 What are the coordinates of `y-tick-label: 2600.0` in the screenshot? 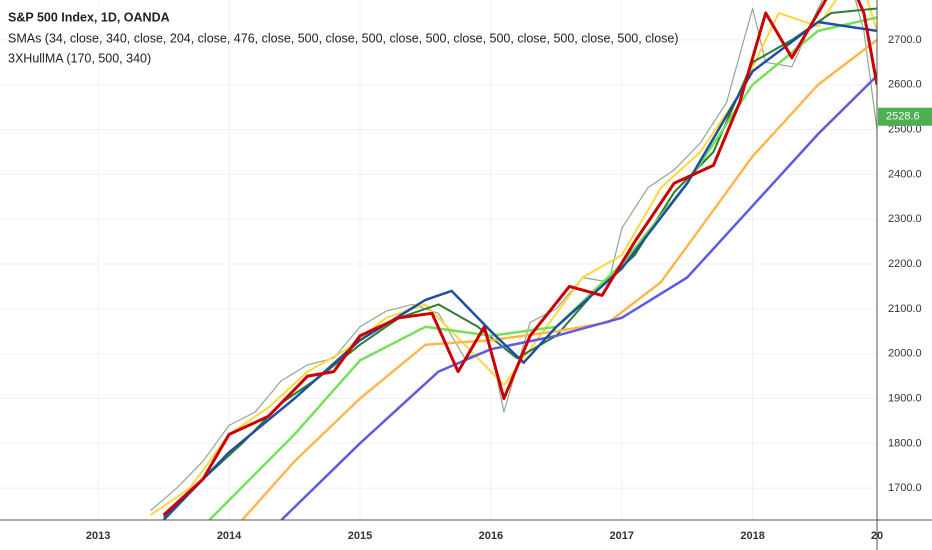 It's located at (905, 85).